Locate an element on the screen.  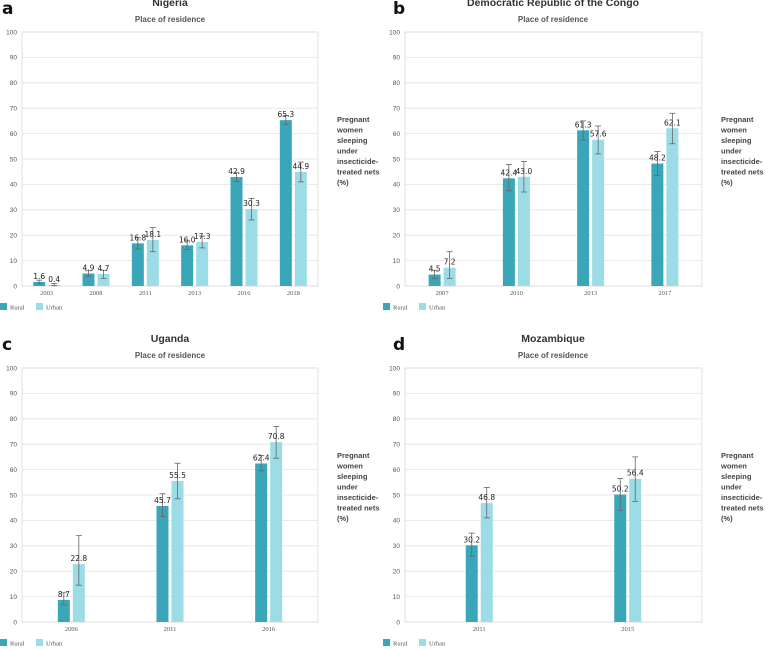
x-tick-label: 2006 is located at coordinates (72, 629).